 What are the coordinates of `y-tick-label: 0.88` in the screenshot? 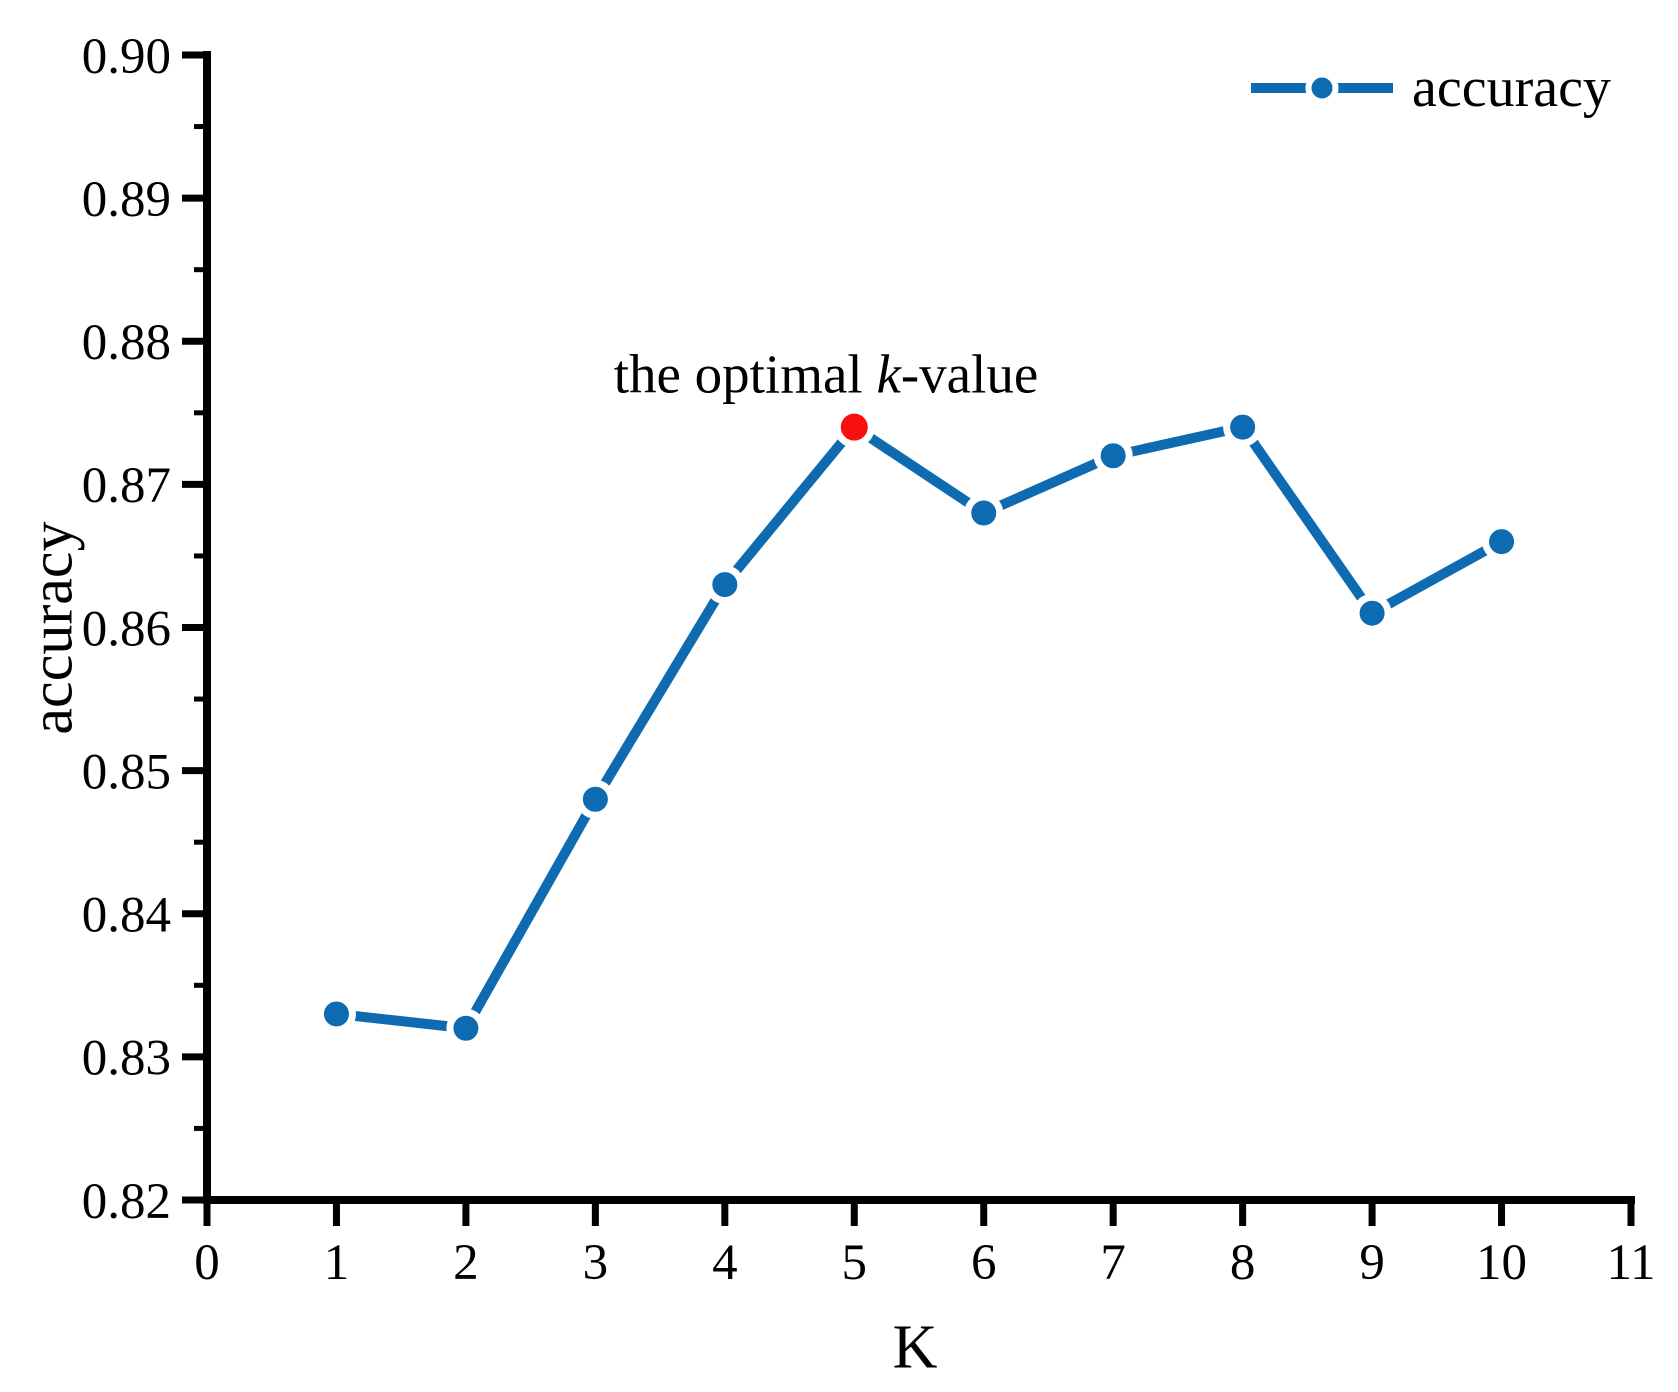 It's located at (126, 343).